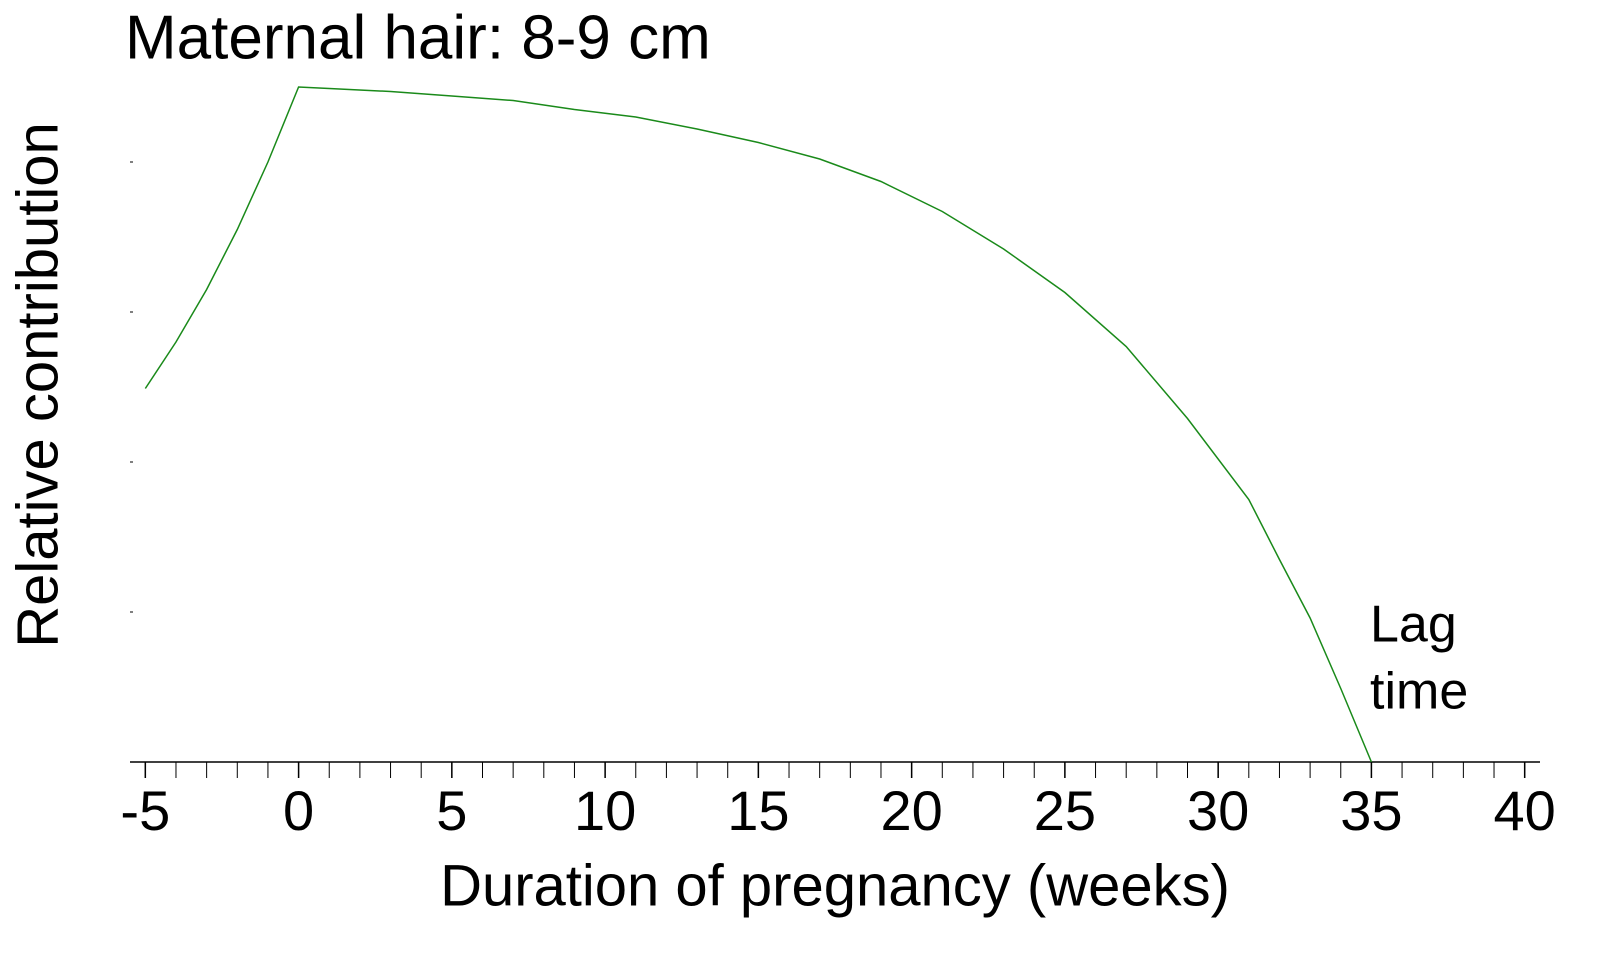 The image size is (1616, 957). What do you see at coordinates (1065, 810) in the screenshot?
I see `x-tick-label: 25` at bounding box center [1065, 810].